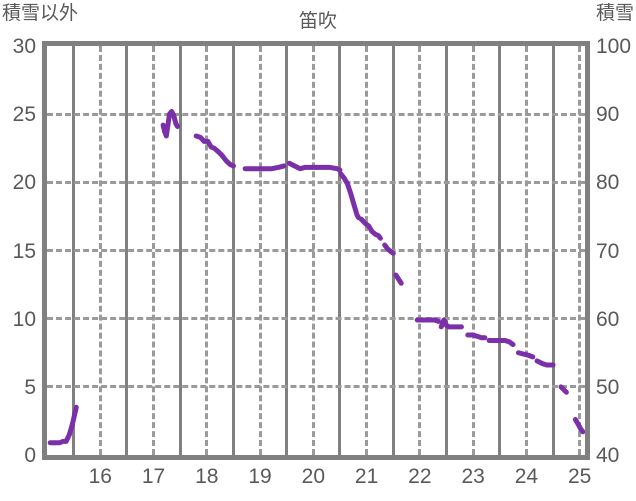 This screenshot has height=501, width=636. Describe the element at coordinates (608, 251) in the screenshot. I see `right-axis-tick-label: 70` at that location.